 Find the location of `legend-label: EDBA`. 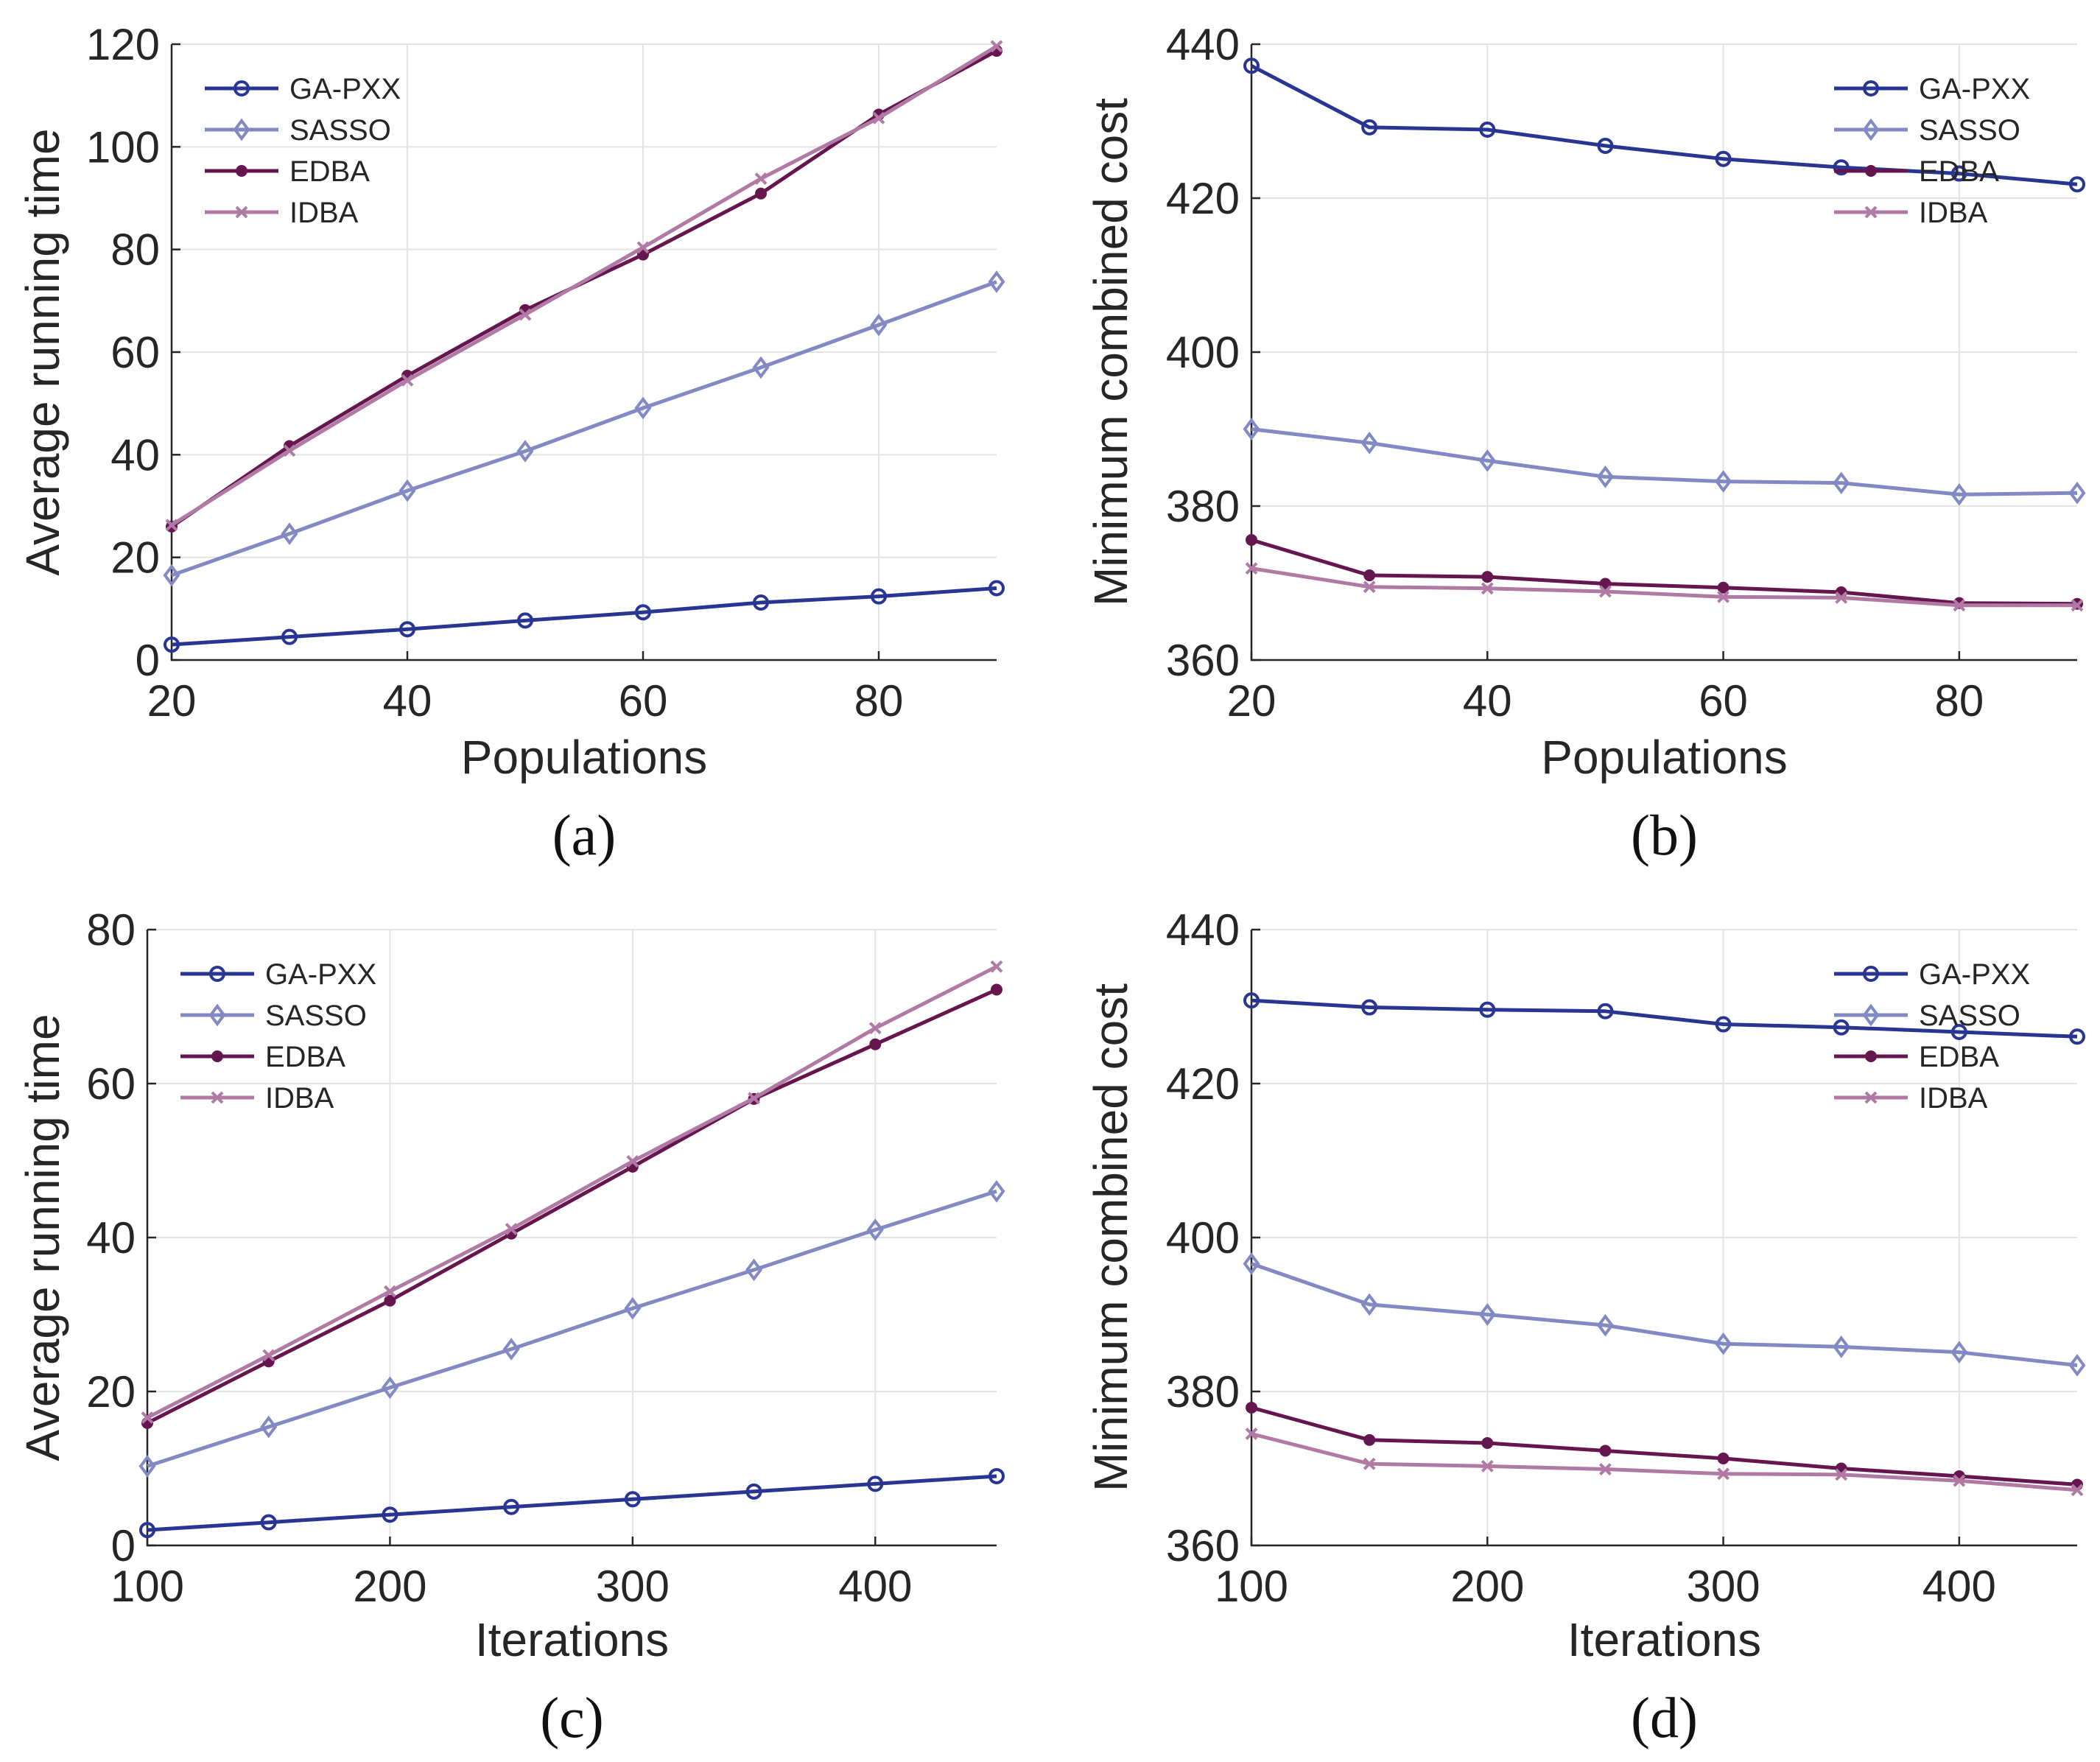

legend-label: EDBA is located at coordinates (1959, 1057).